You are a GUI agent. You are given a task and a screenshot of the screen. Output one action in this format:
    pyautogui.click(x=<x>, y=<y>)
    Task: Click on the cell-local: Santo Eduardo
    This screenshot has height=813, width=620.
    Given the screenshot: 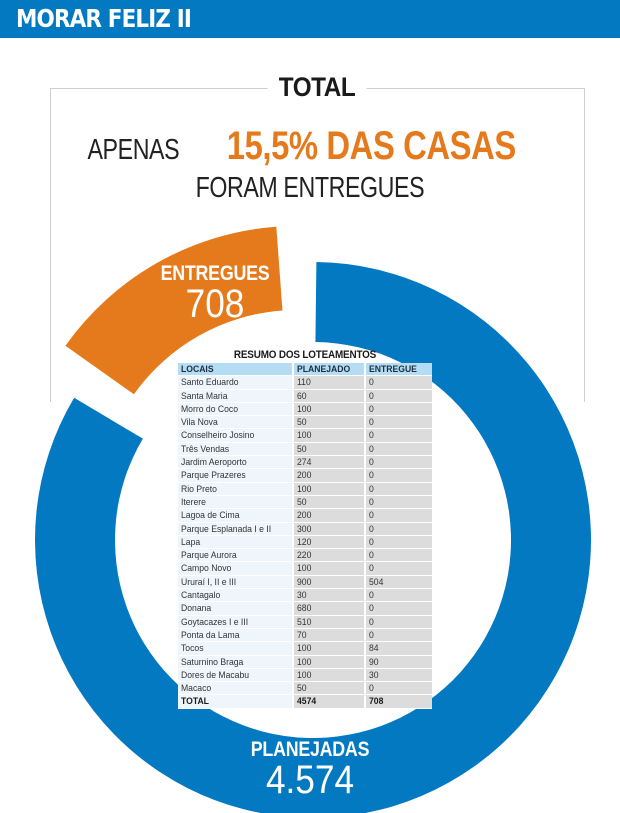 What is the action you would take?
    pyautogui.click(x=235, y=383)
    